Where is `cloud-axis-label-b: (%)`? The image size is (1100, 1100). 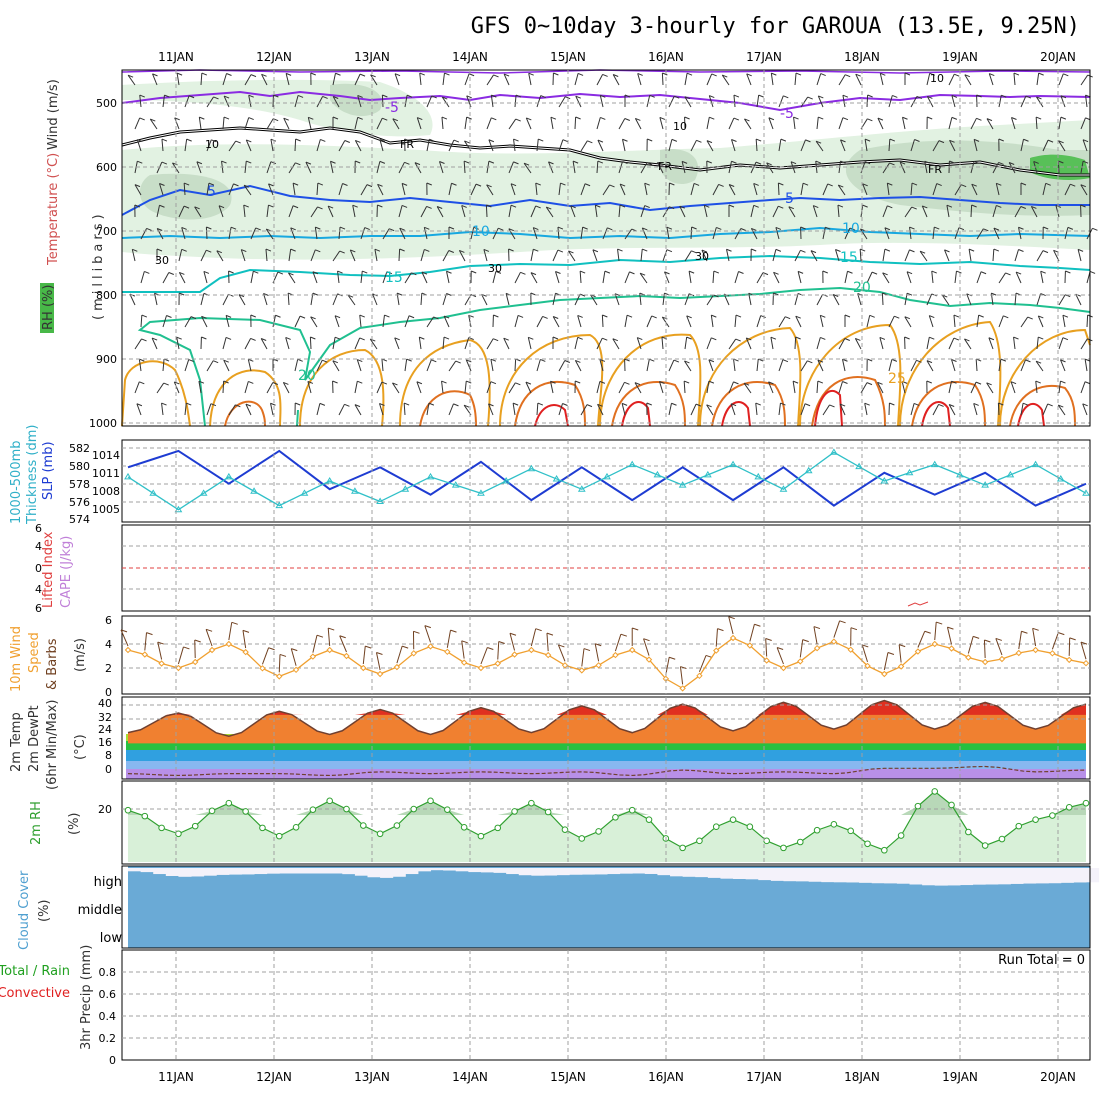
cloud-axis-label-b: (%) is located at coordinates (44, 911).